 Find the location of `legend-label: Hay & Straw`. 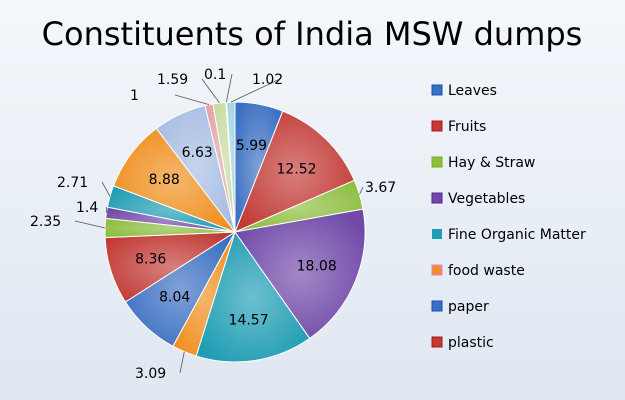

legend-label: Hay & Straw is located at coordinates (491, 163).